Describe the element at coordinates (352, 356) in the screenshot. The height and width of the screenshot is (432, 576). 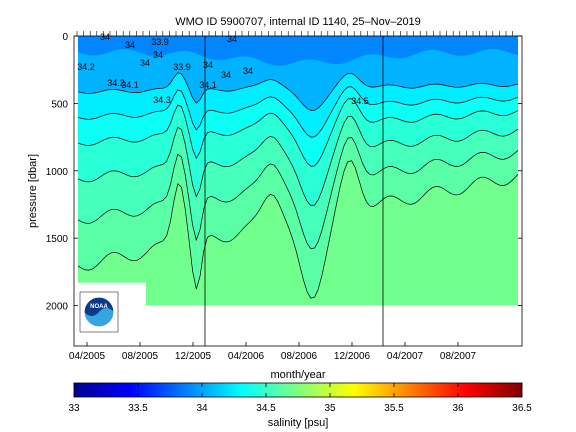
I see `x-tick-label: 12/2006` at that location.